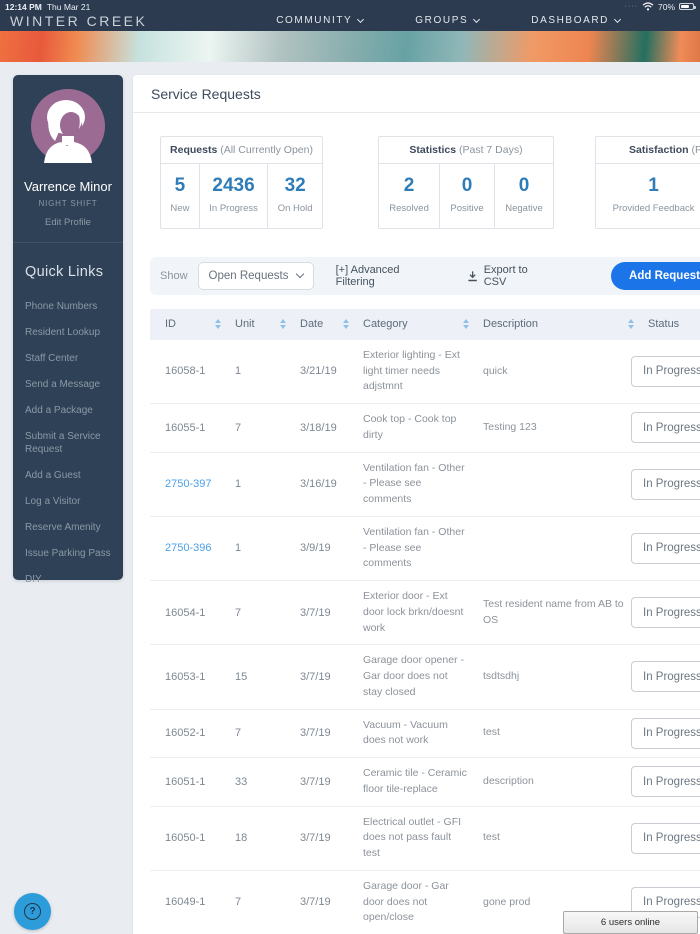 Image resolution: width=700 pixels, height=934 pixels. Describe the element at coordinates (565, 324) in the screenshot. I see `column-header-description: Description` at that location.